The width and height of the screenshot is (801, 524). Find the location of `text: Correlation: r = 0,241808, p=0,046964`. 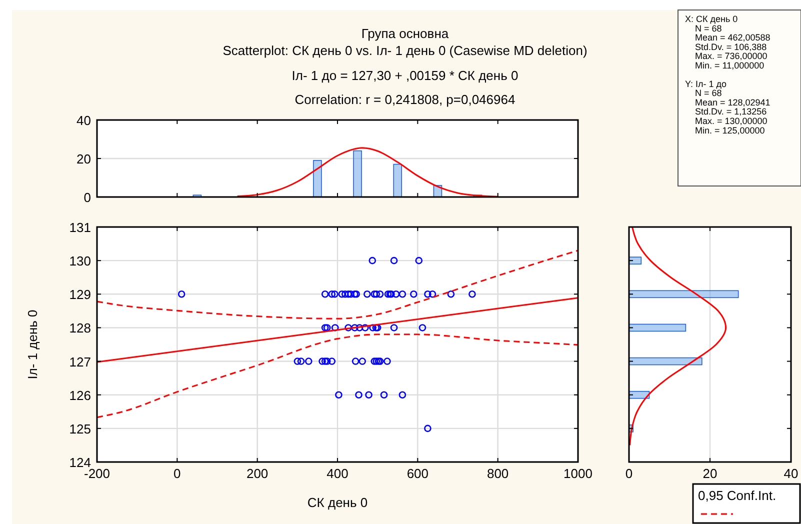

text: Correlation: r = 0,241808, p=0,046964 is located at coordinates (405, 99).